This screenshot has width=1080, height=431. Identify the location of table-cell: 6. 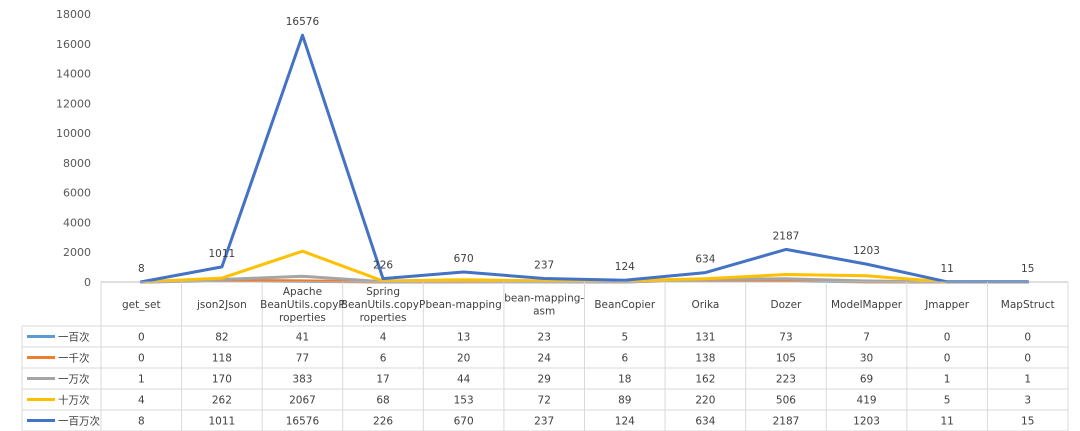
(383, 359).